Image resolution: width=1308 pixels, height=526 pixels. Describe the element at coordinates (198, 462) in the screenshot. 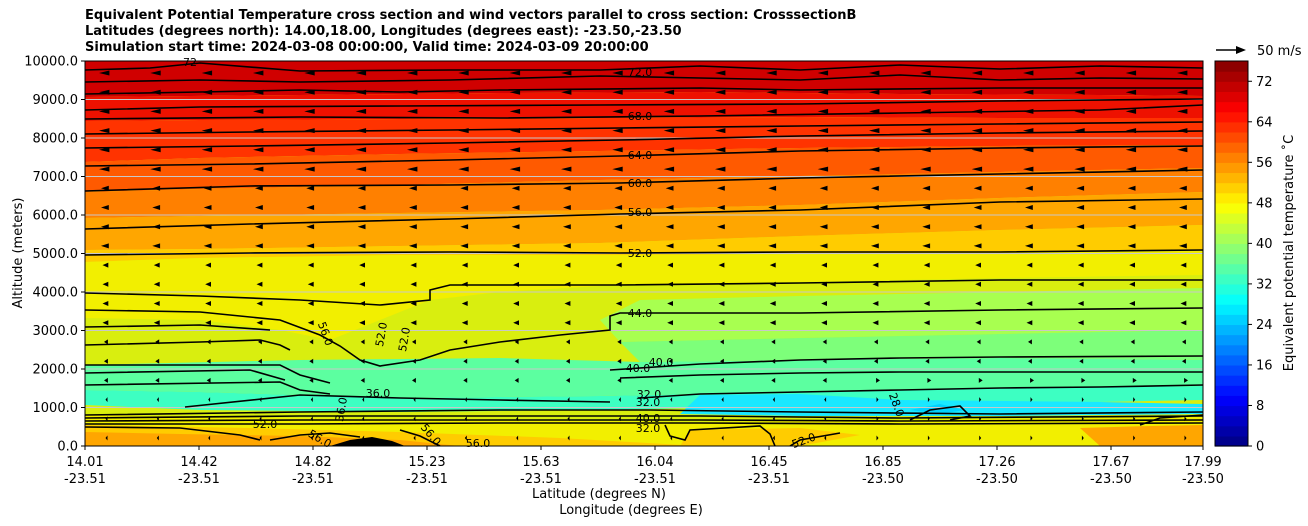

I see `x-tick-label-lat: 14.42` at that location.